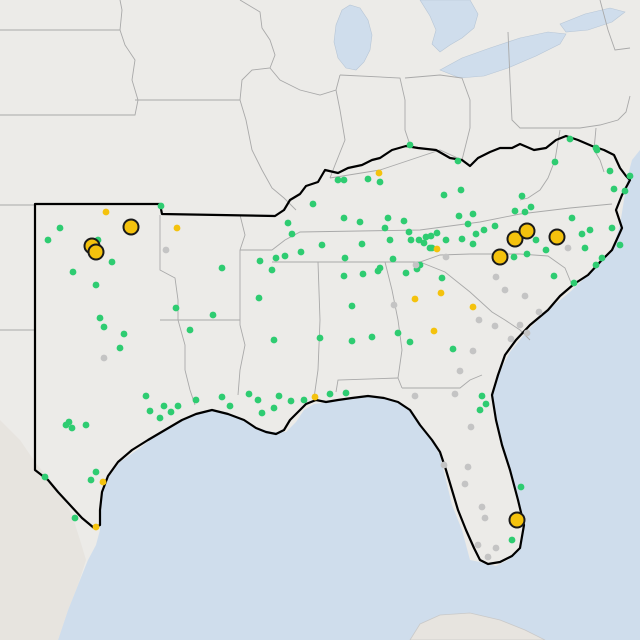 This screenshot has height=640, width=640. Describe the element at coordinates (96, 252) in the screenshot. I see `marker-large-yellow` at that location.